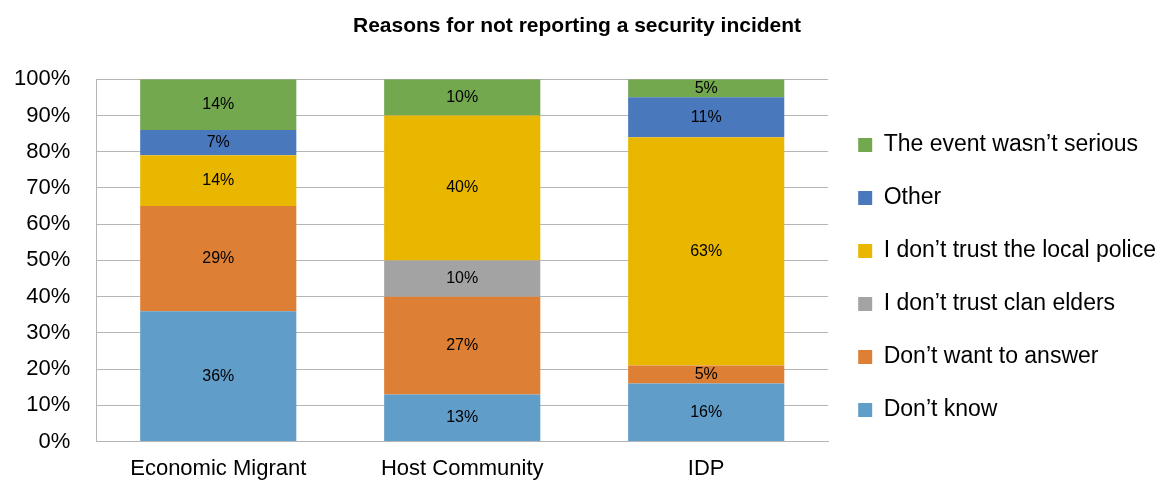 This screenshot has width=1166, height=488. I want to click on chart-title: Reasons for not reporting a security incident, so click(577, 25).